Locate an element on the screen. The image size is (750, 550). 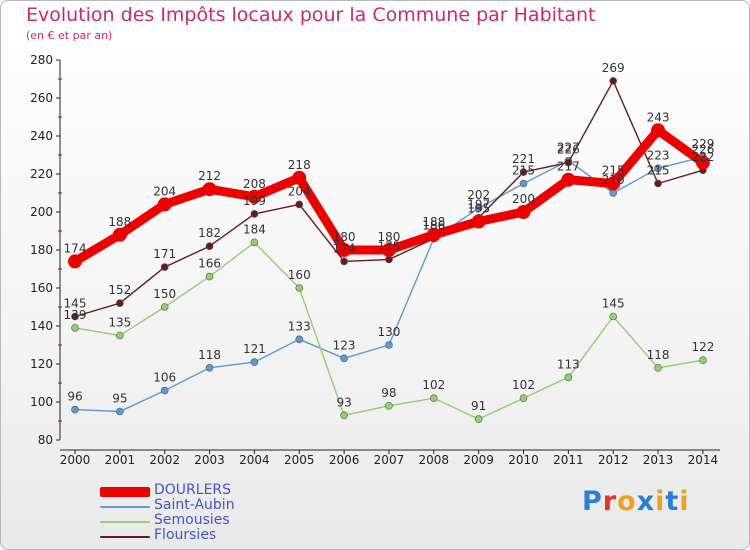
x-tick-label: 2011 is located at coordinates (568, 460).